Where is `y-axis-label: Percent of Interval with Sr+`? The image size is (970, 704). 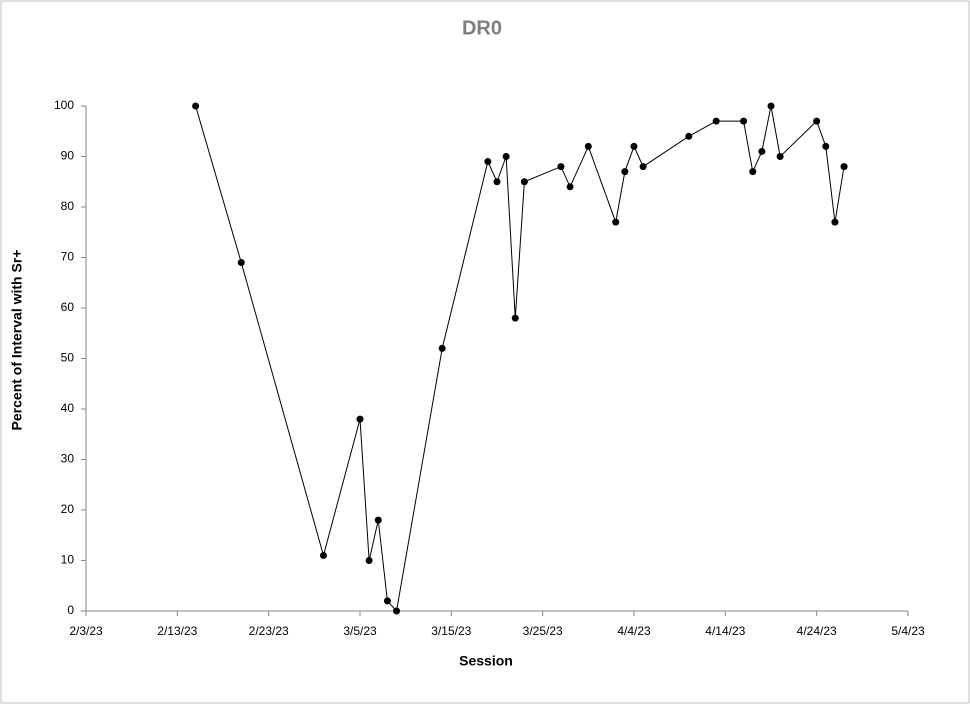
y-axis-label: Percent of Interval with Sr+ is located at coordinates (17, 340).